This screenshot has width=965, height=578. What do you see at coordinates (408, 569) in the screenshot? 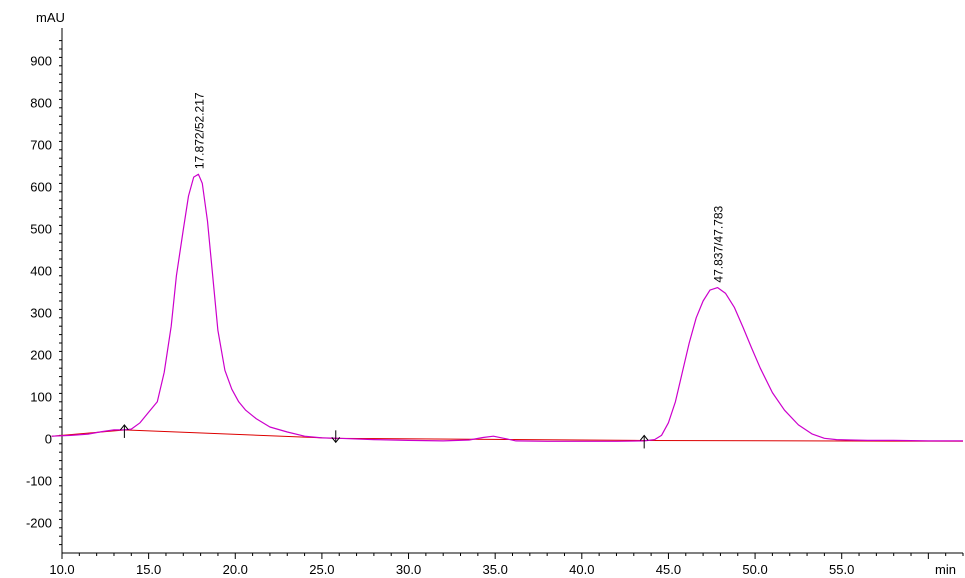
I see `x-tick-label: 30.0` at bounding box center [408, 569].